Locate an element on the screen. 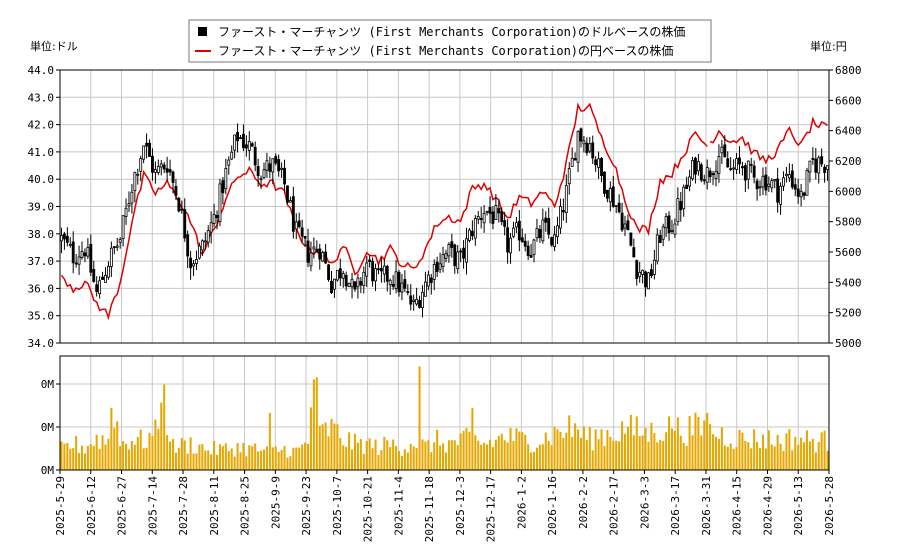 The image size is (900, 550). right-tick-label: 6600 is located at coordinates (848, 100).